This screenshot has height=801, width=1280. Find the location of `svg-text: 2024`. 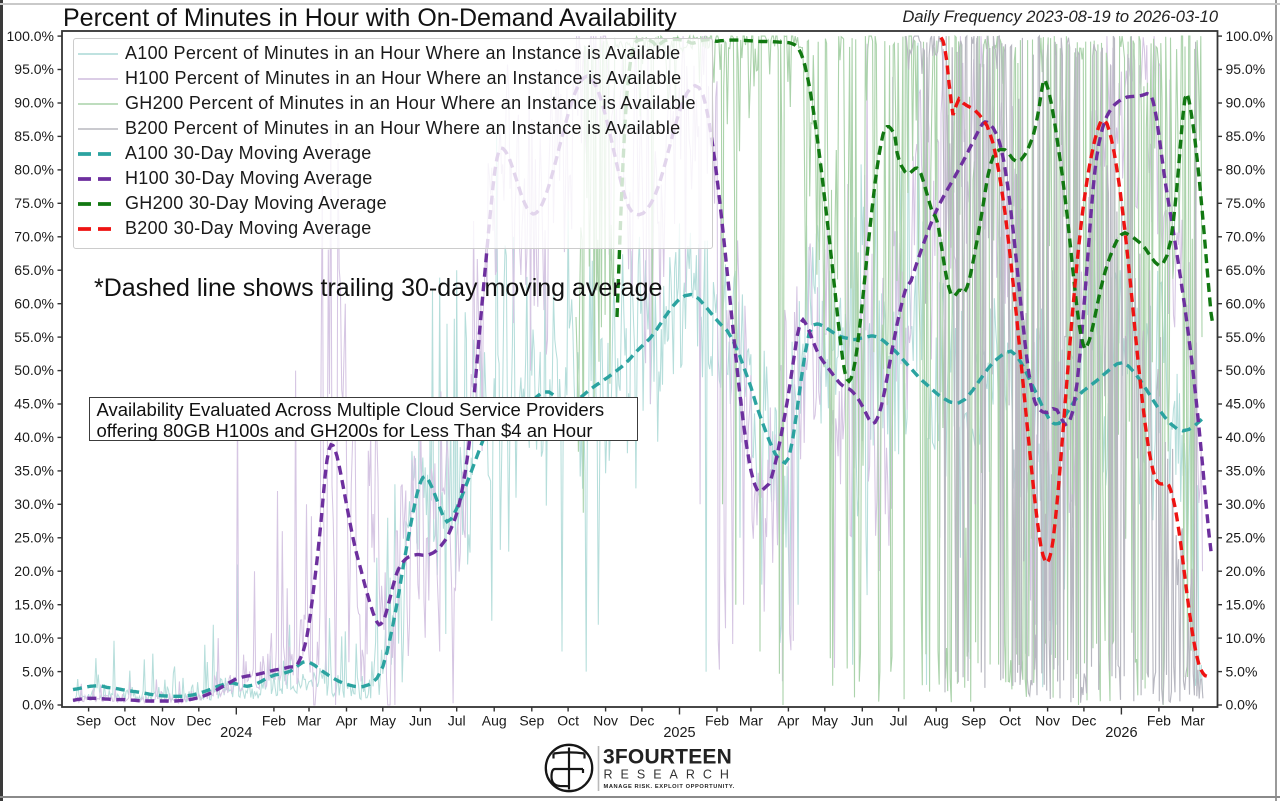

svg-text: 2024 is located at coordinates (236, 733).